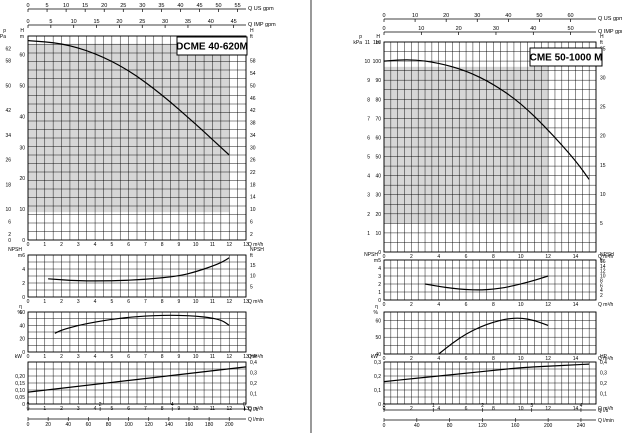 The width and height of the screenshot is (622, 433). Describe the element at coordinates (376, 307) in the screenshot. I see `y-axis-label: η` at that location.